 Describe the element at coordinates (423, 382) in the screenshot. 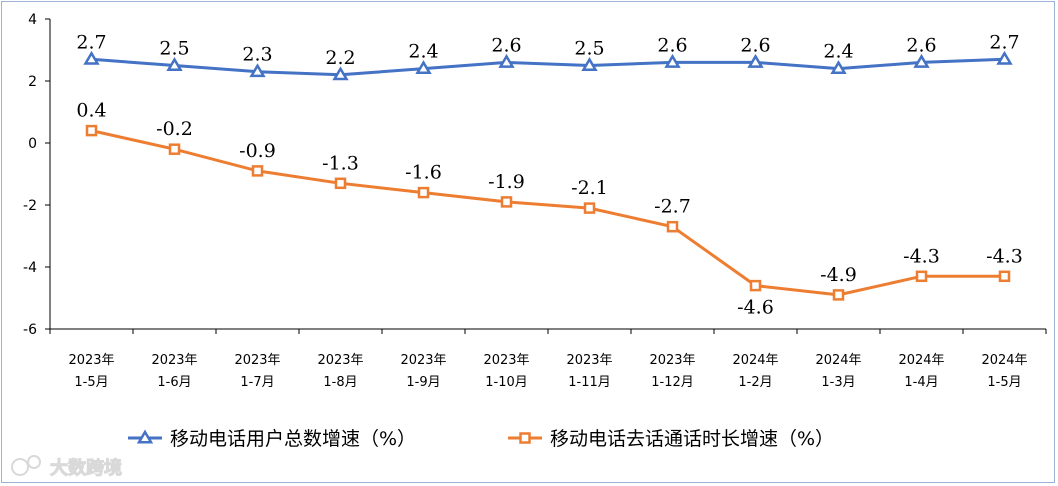

I see `x-tick-label-period: 1-9月` at that location.